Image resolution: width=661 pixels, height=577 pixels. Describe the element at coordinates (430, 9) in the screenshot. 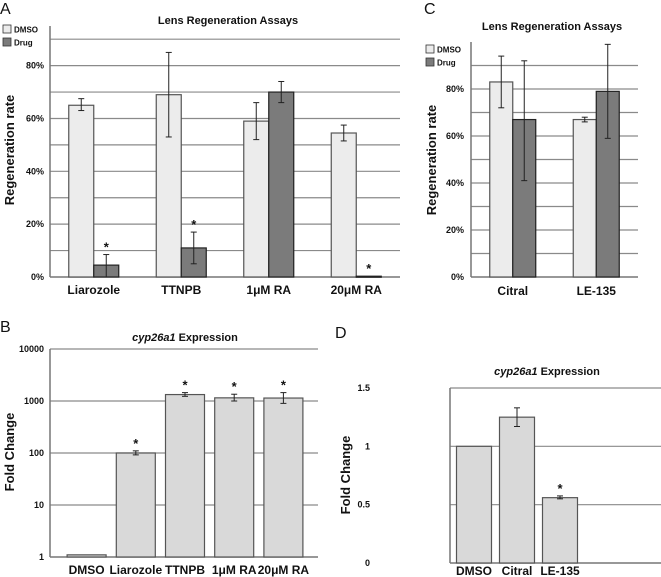

I see `panel-label: C` at that location.